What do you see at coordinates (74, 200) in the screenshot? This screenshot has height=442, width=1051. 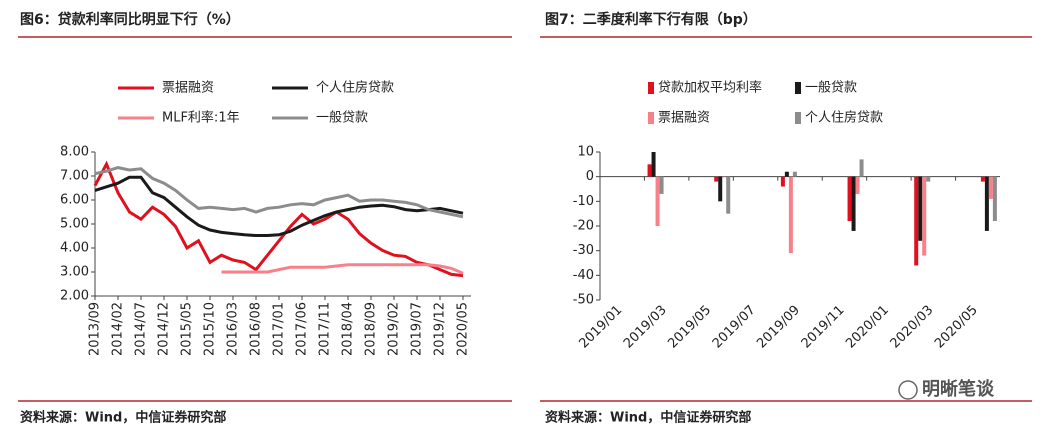 I see `y-tick-label: 6.00` at bounding box center [74, 200].